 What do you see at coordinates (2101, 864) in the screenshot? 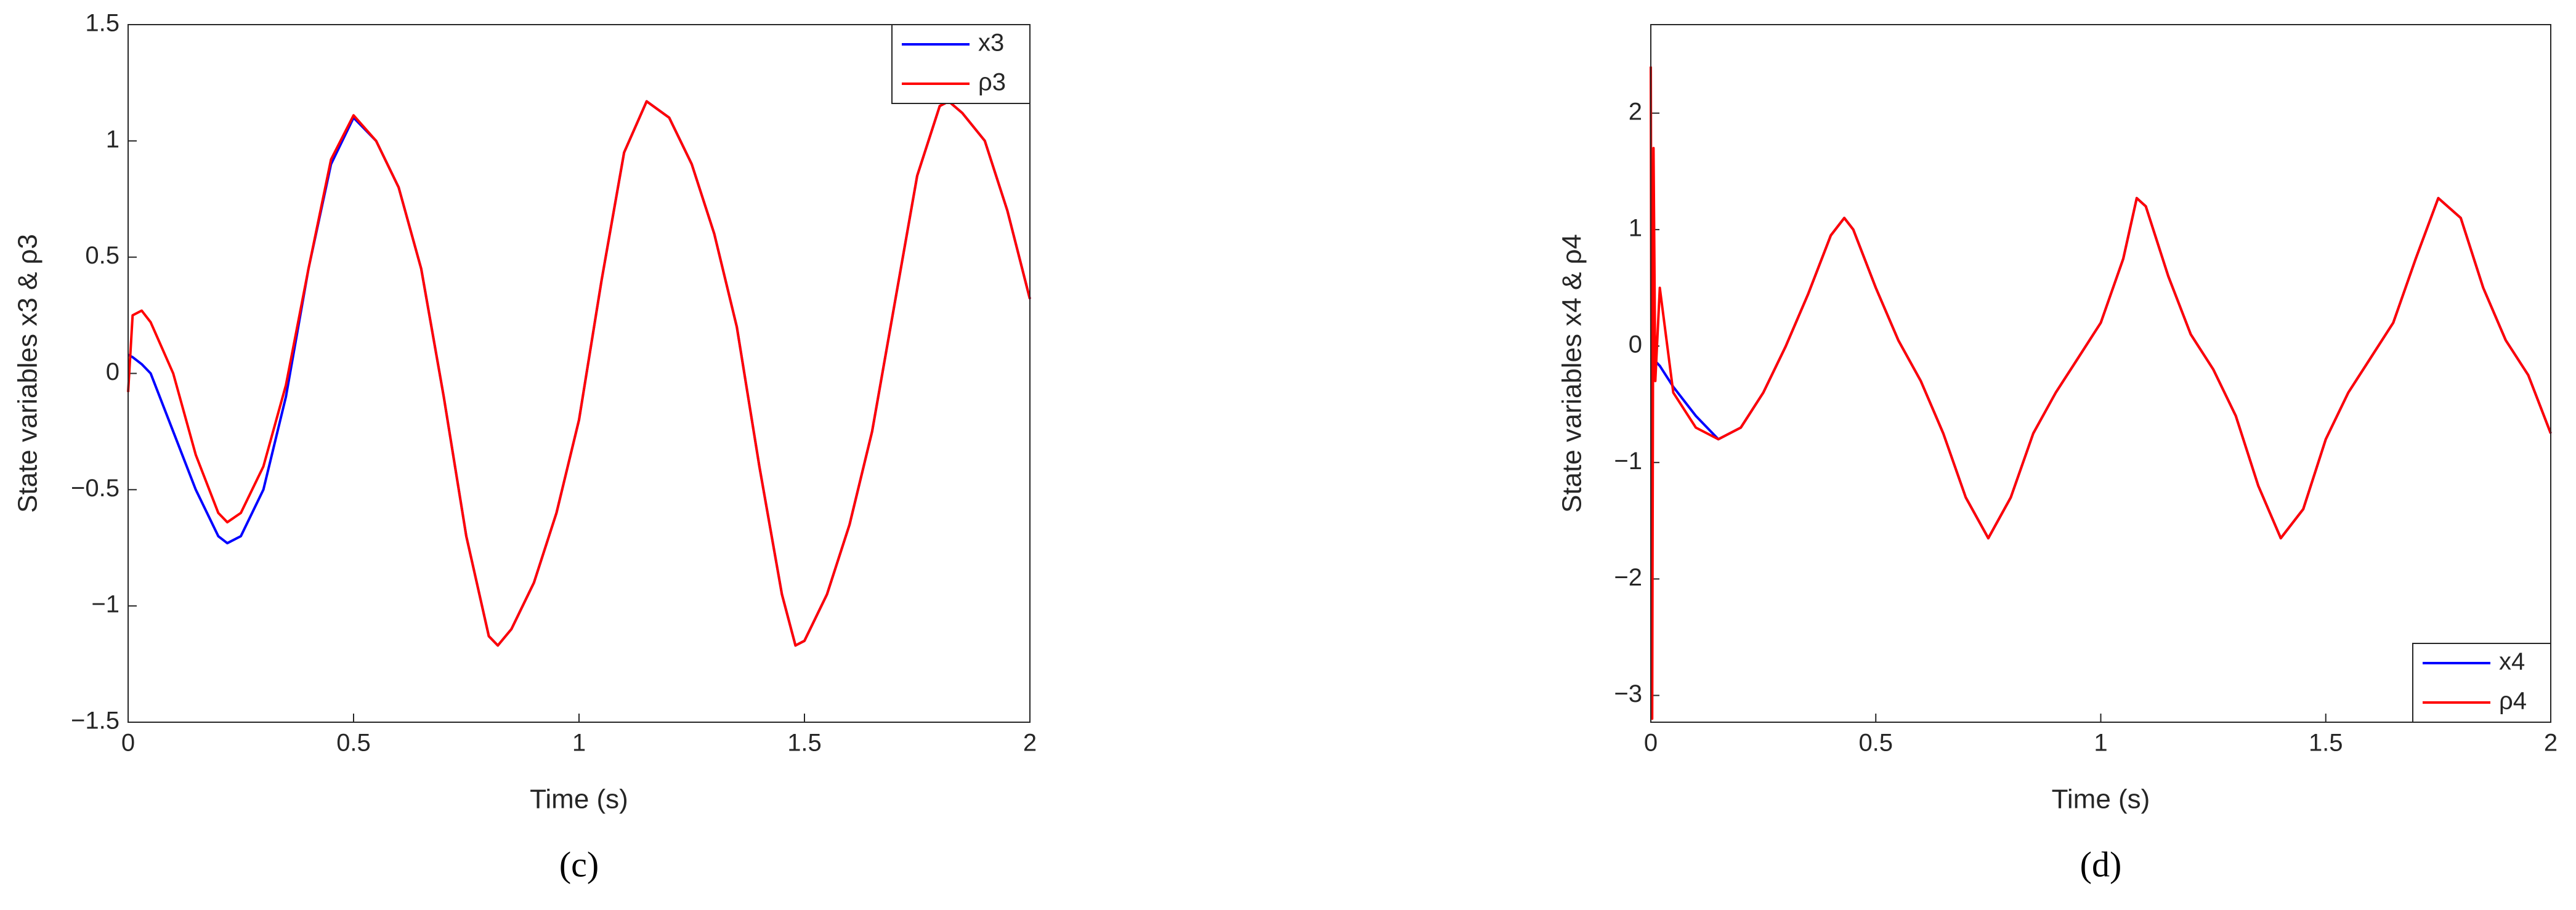
I see `caption: (d)` at bounding box center [2101, 864].